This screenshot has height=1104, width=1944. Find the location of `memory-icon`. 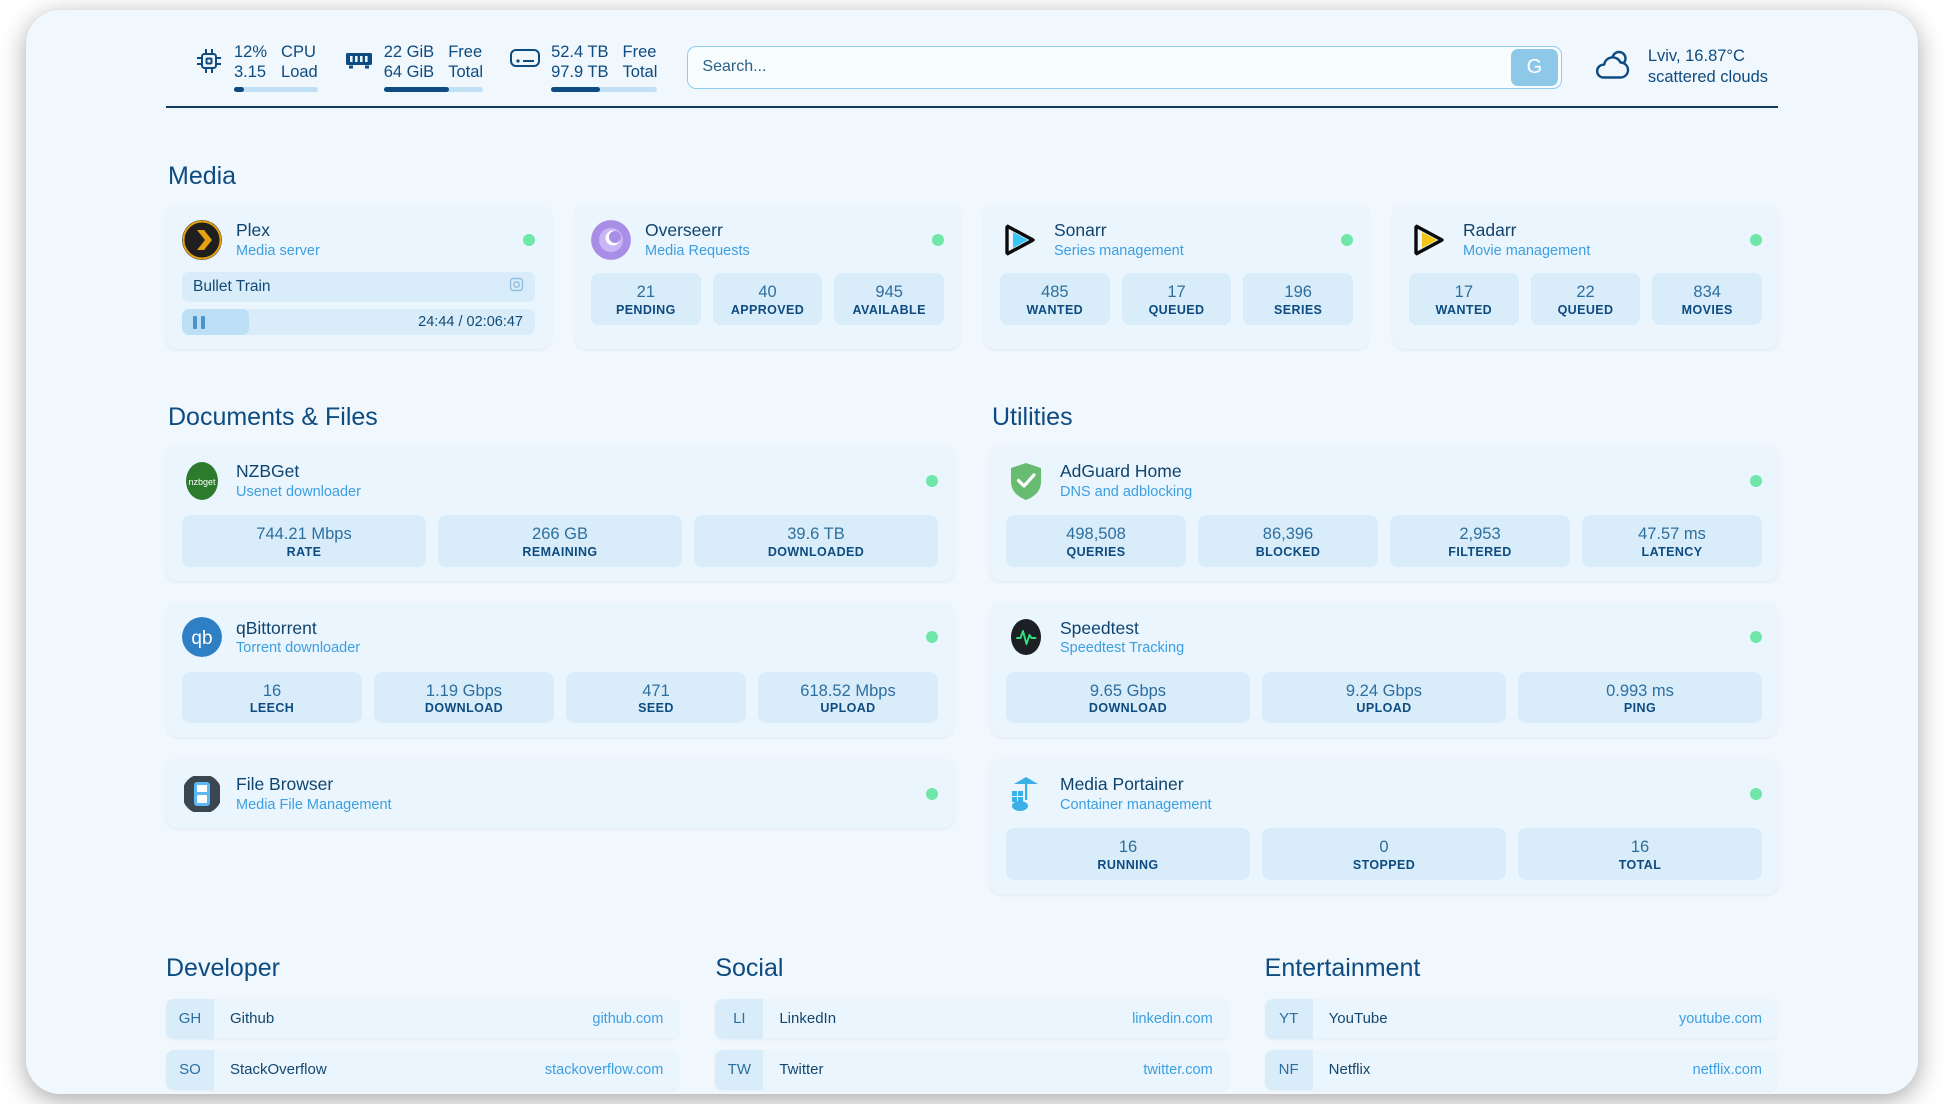

memory-icon is located at coordinates (359, 61).